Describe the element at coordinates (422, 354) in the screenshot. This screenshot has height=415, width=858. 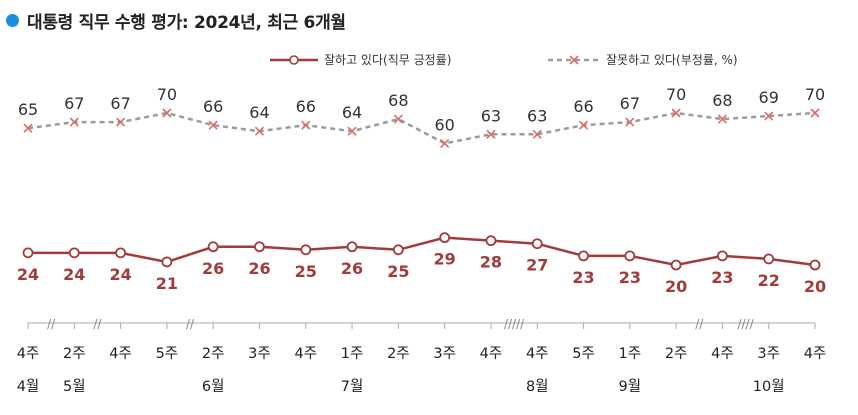
I see `x-axis-week-labels: 4주 2주 4주 5주 2주 3주 4주 1주 2주 3주 4주 4주 5주 1주 2주 4주 3주 4주` at that location.